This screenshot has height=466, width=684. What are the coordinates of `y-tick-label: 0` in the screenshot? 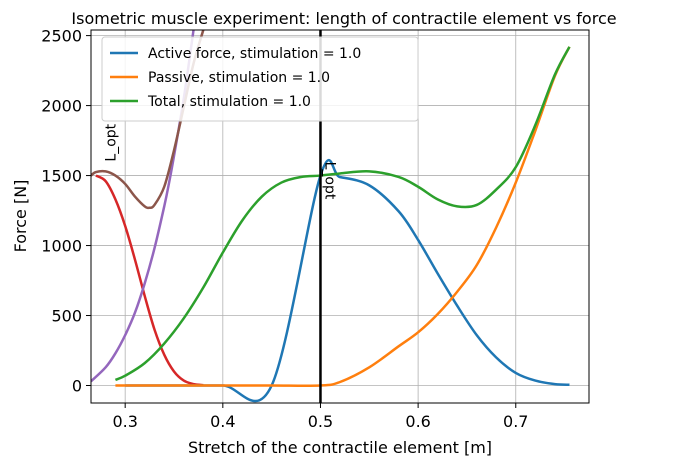 It's located at (77, 386).